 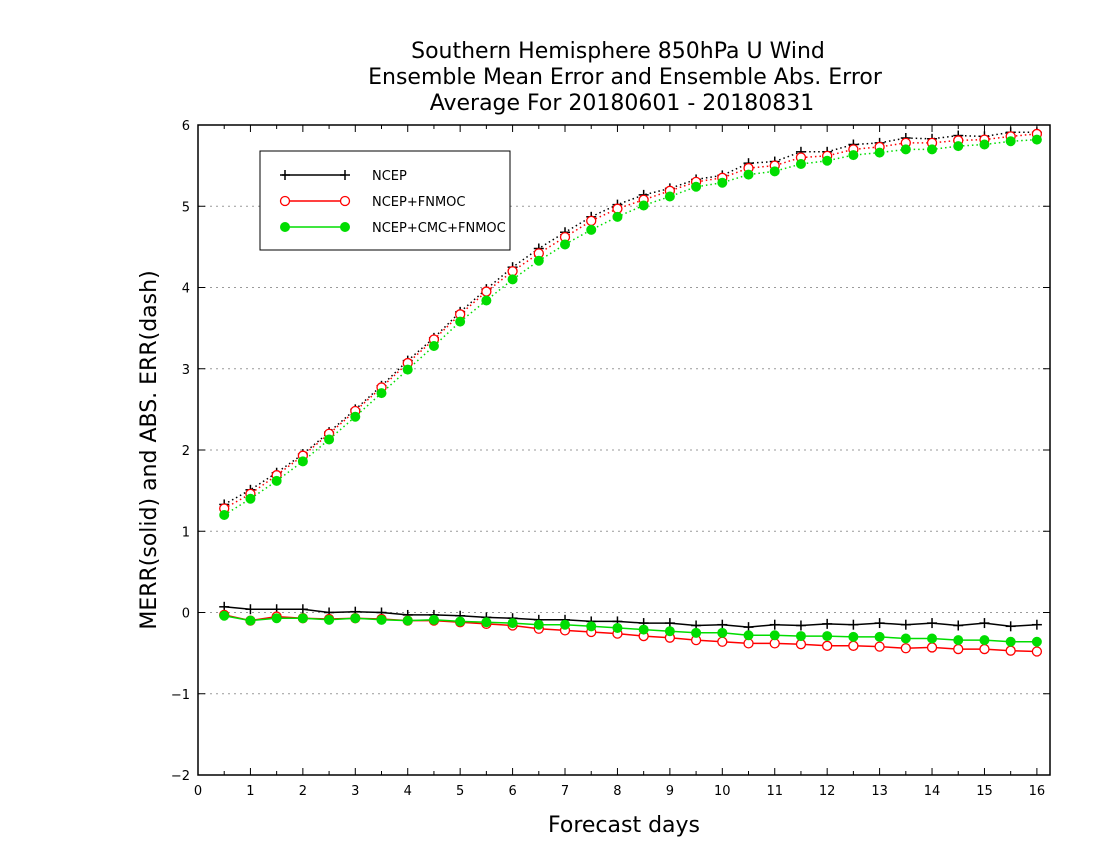 I want to click on y-tick-label: −1, so click(x=180, y=695).